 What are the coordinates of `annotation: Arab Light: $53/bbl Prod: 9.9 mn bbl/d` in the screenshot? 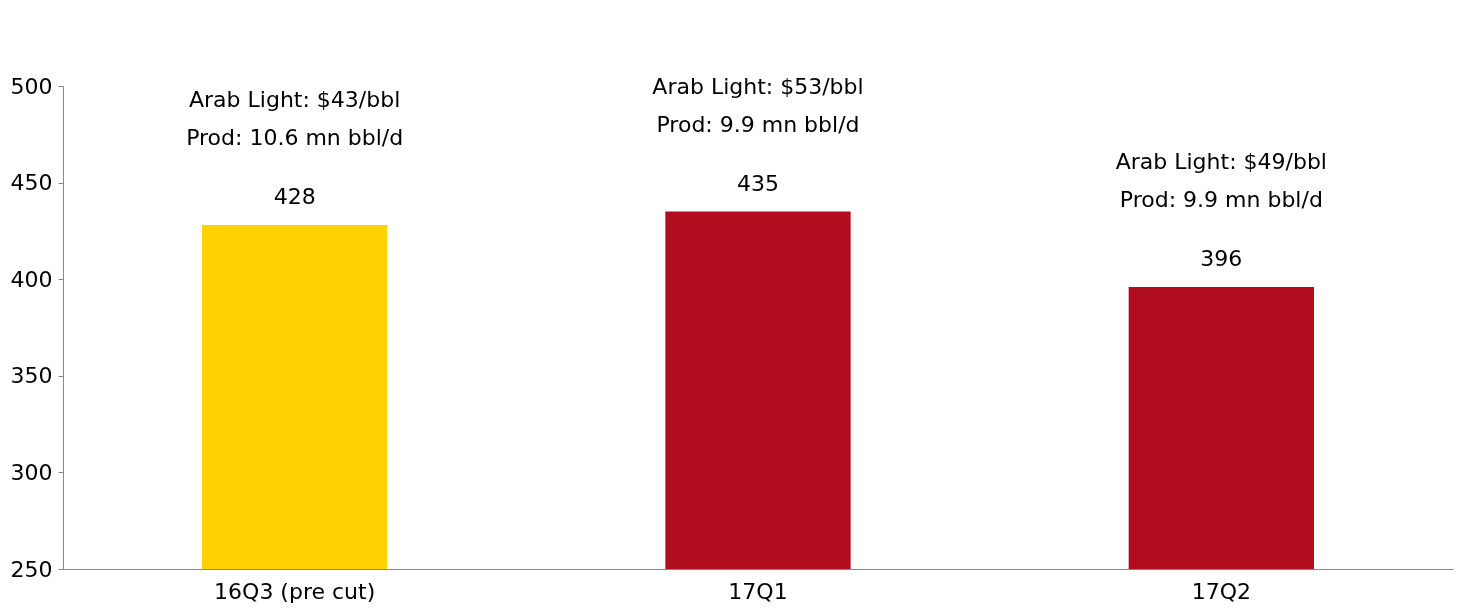 It's located at (758, 105).